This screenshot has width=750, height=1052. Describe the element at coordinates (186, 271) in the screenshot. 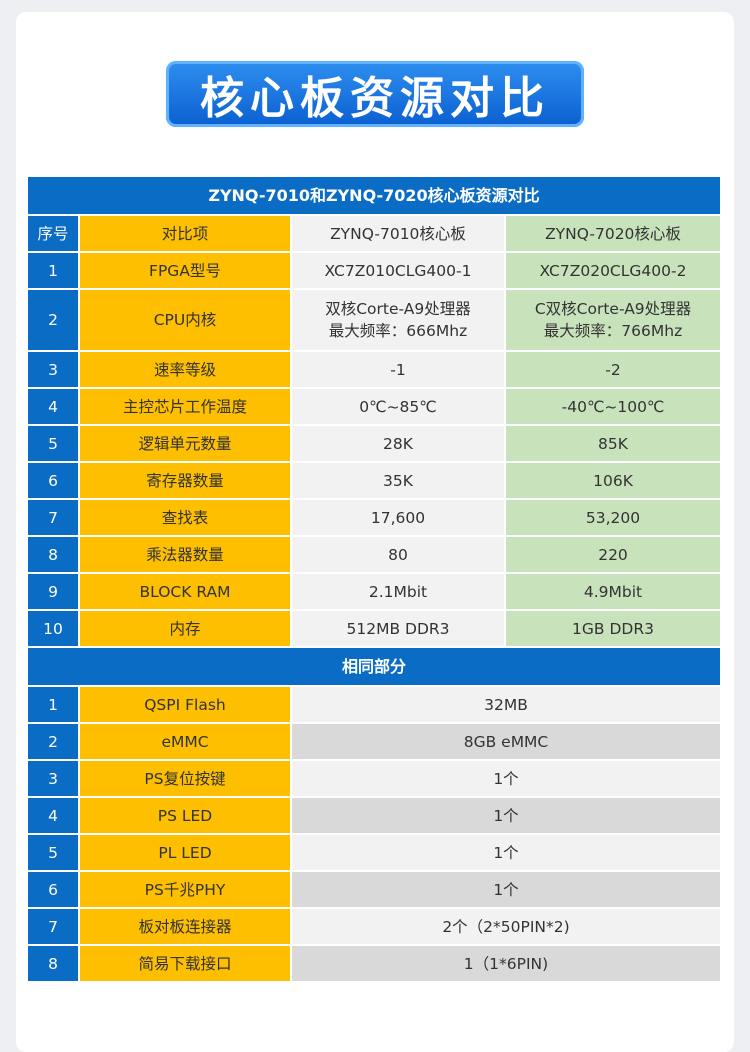

I see `row-item: FPGA型号` at that location.